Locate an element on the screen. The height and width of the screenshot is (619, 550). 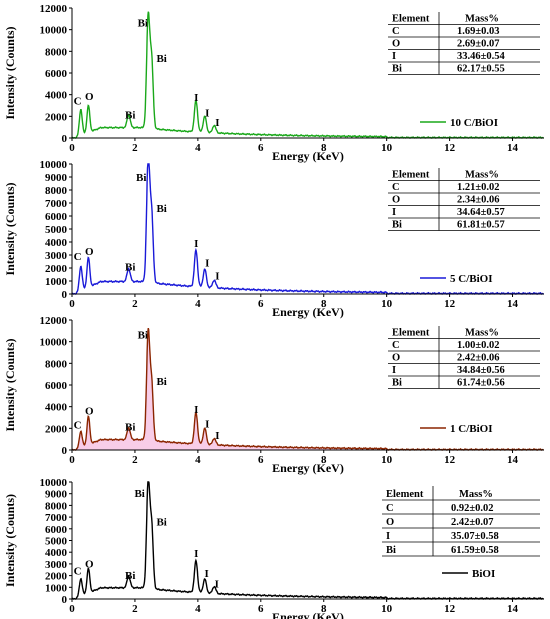
table-cell: 2.69±0.07 is located at coordinates (478, 44).